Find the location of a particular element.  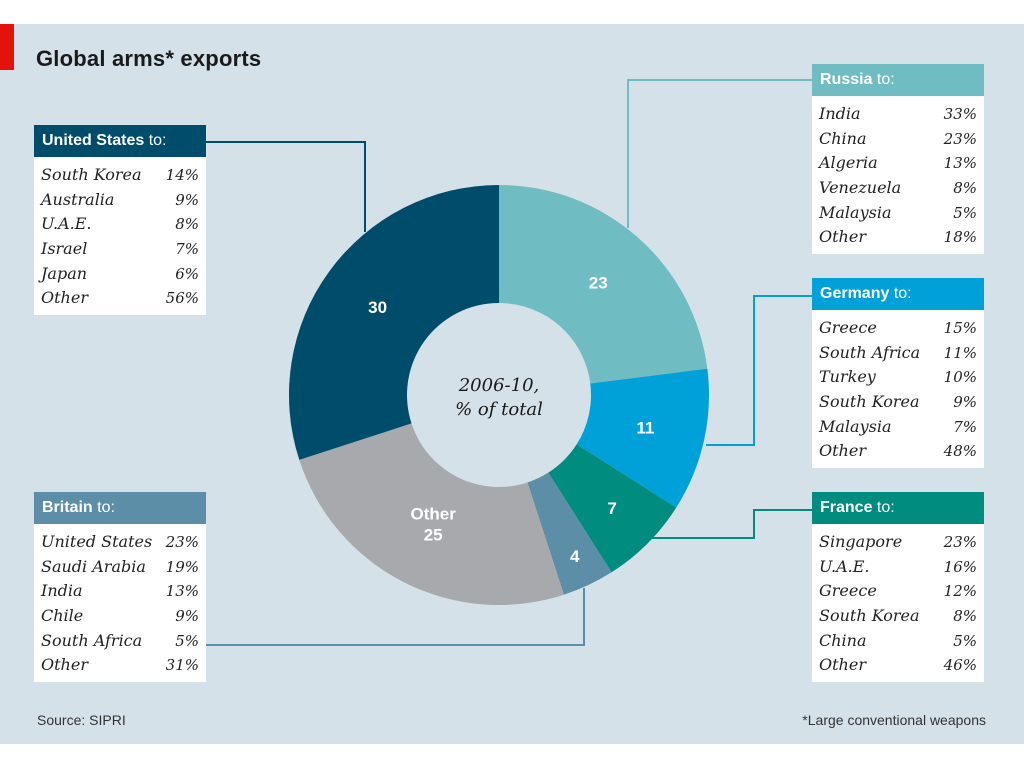

breakdown-row: Greece 12% is located at coordinates (898, 591).